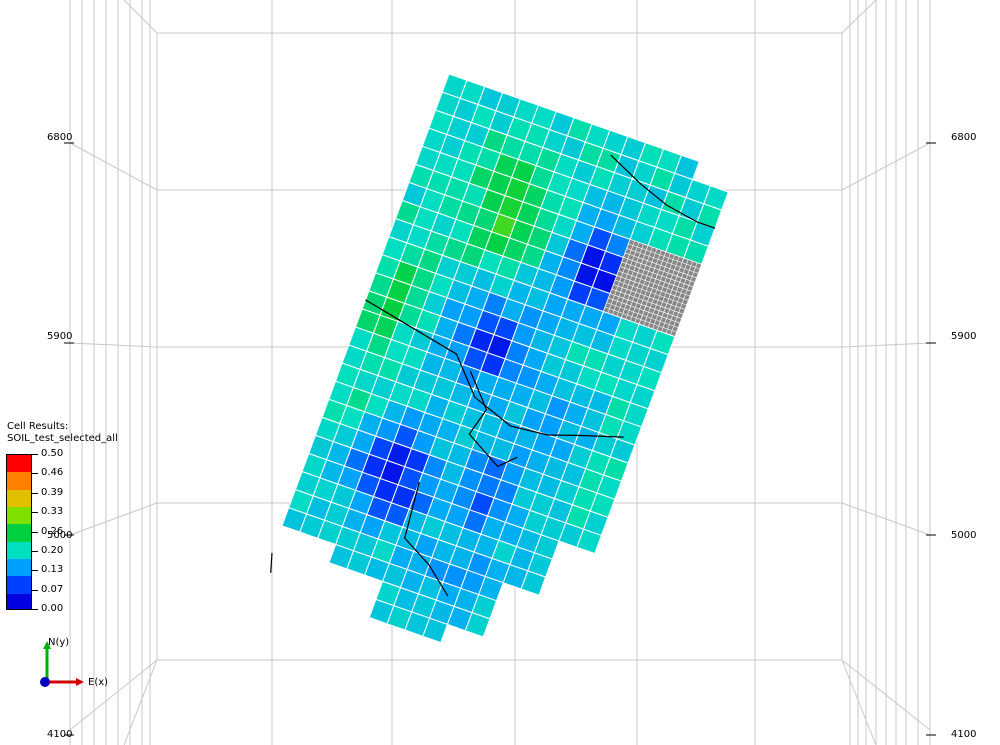 Image resolution: width=1000 pixels, height=745 pixels. What do you see at coordinates (52, 550) in the screenshot?
I see `legend-value-label: 0.20` at bounding box center [52, 550].